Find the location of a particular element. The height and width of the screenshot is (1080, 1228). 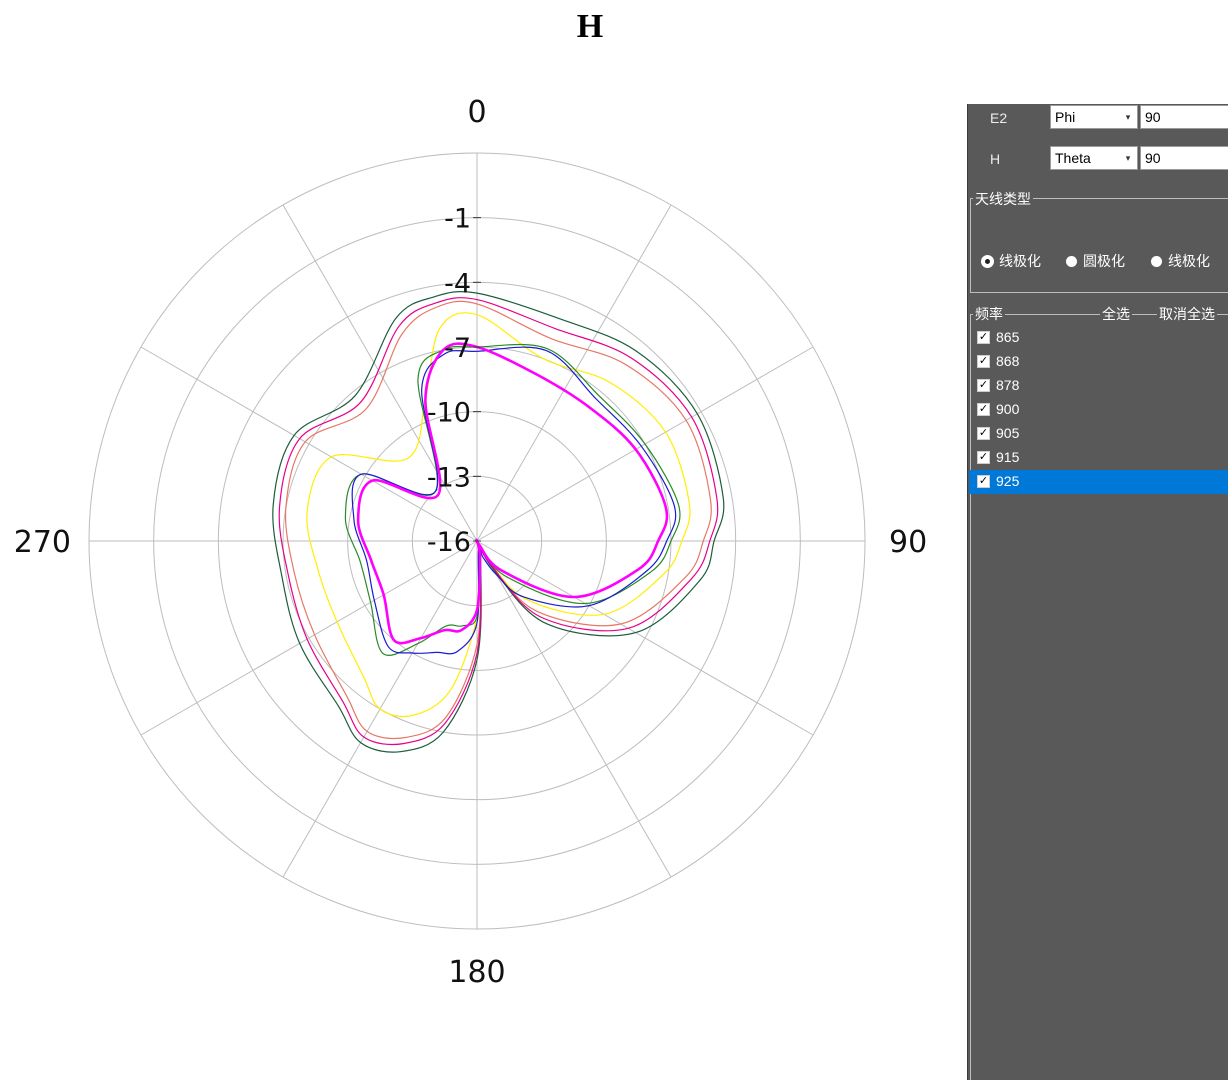

radial-tick-label: -7 is located at coordinates (457, 348).